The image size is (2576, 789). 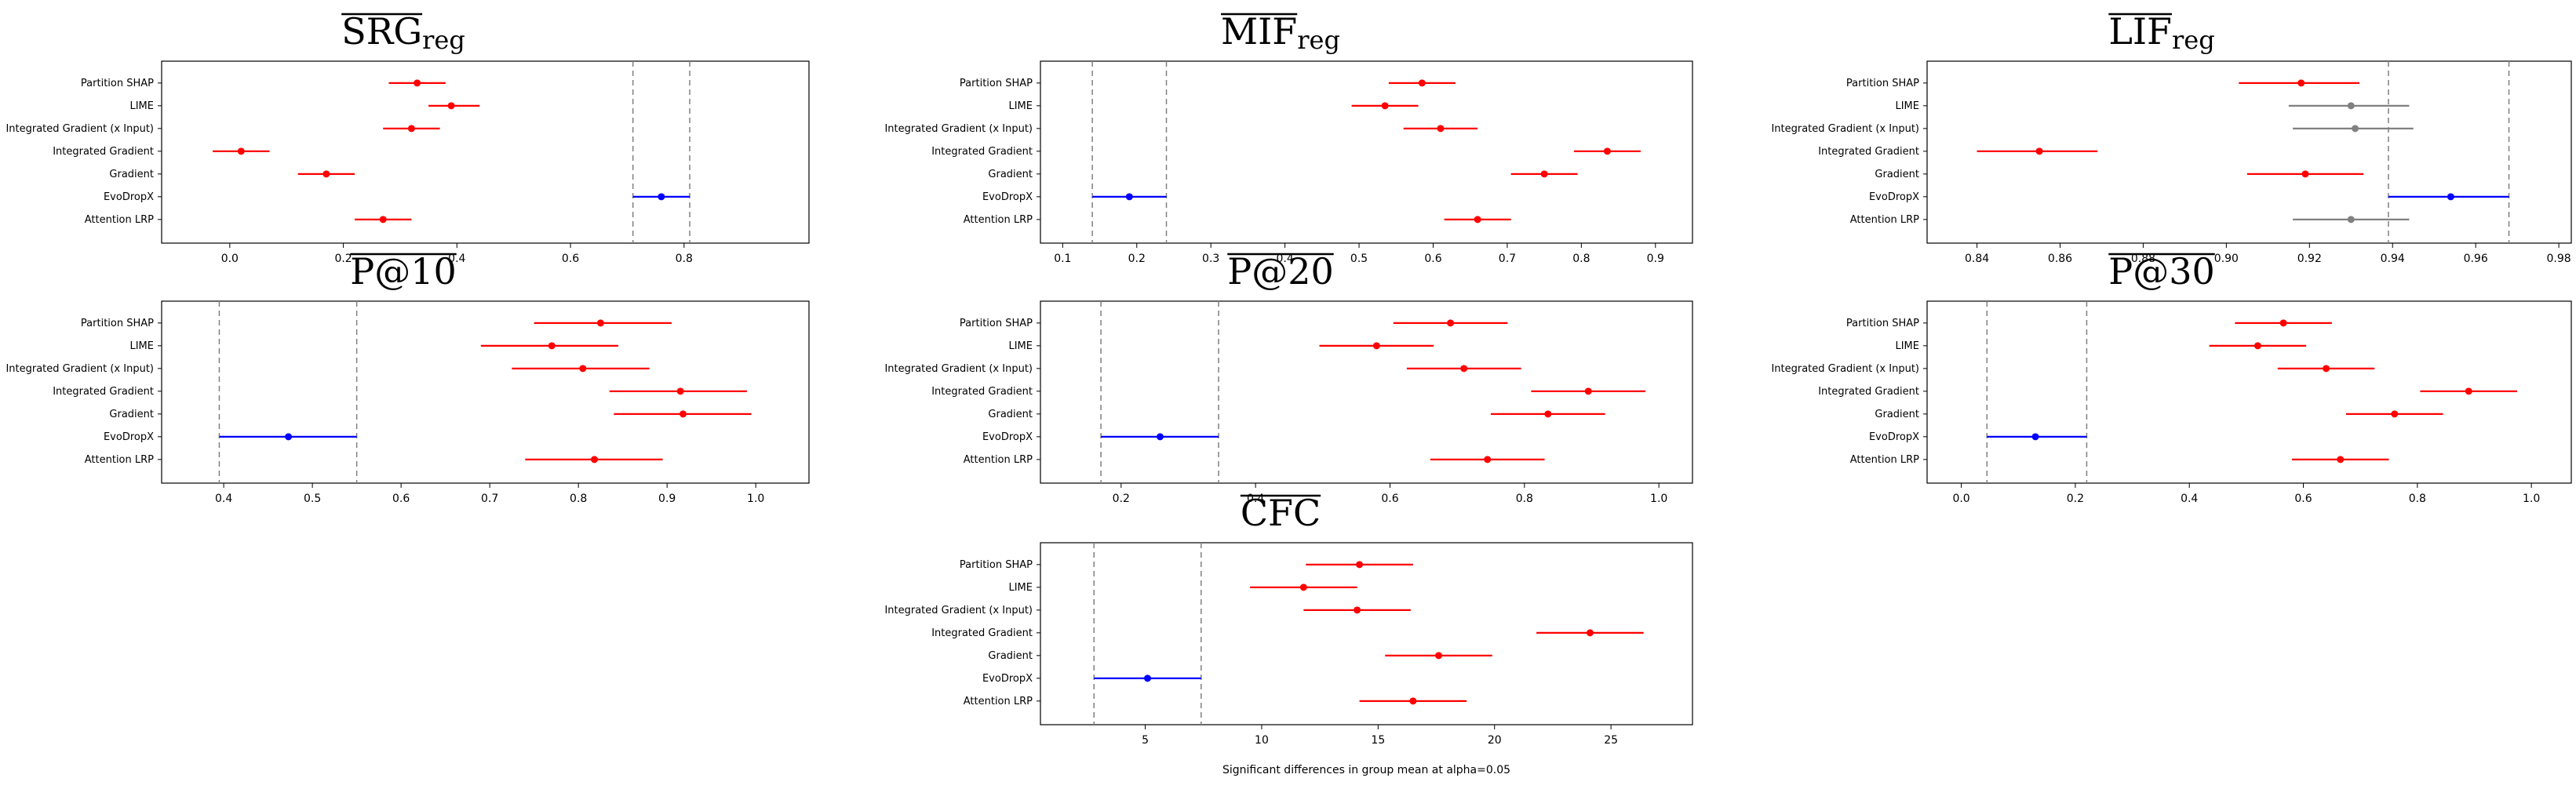 I want to click on chart-title-text: MIFreg, so click(x=1280, y=32).